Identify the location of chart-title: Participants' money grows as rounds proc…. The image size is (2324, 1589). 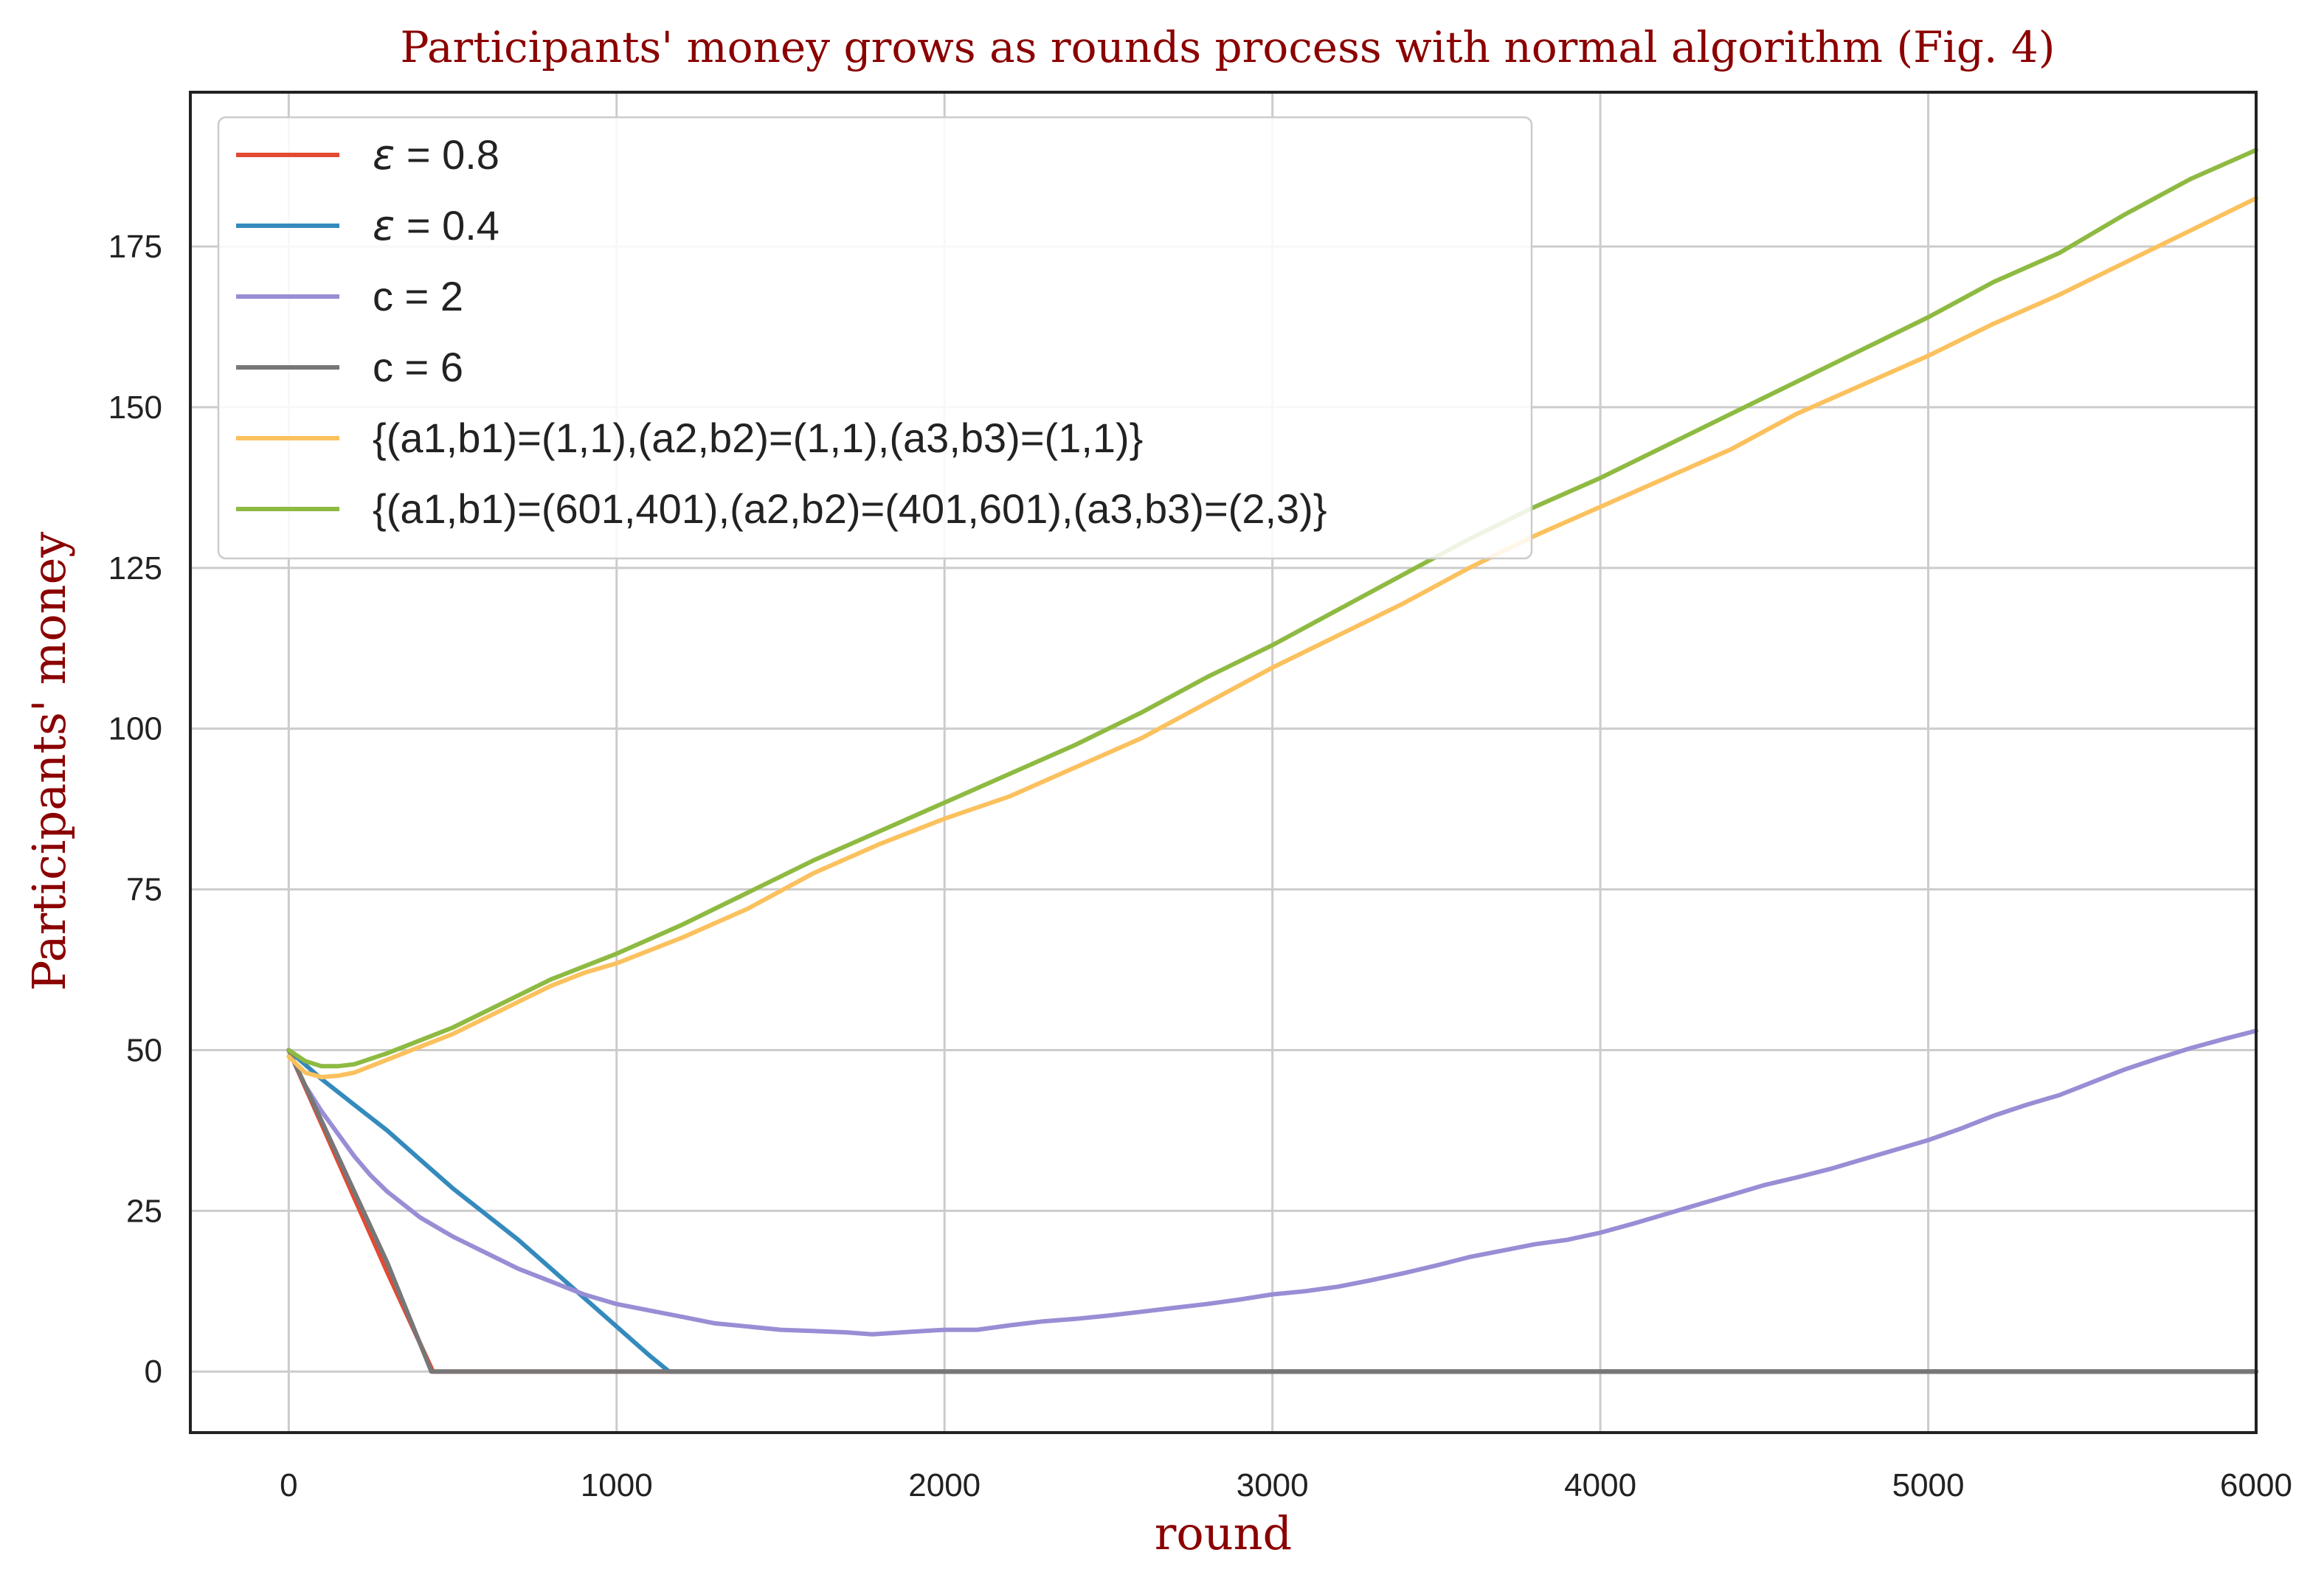
(1228, 47).